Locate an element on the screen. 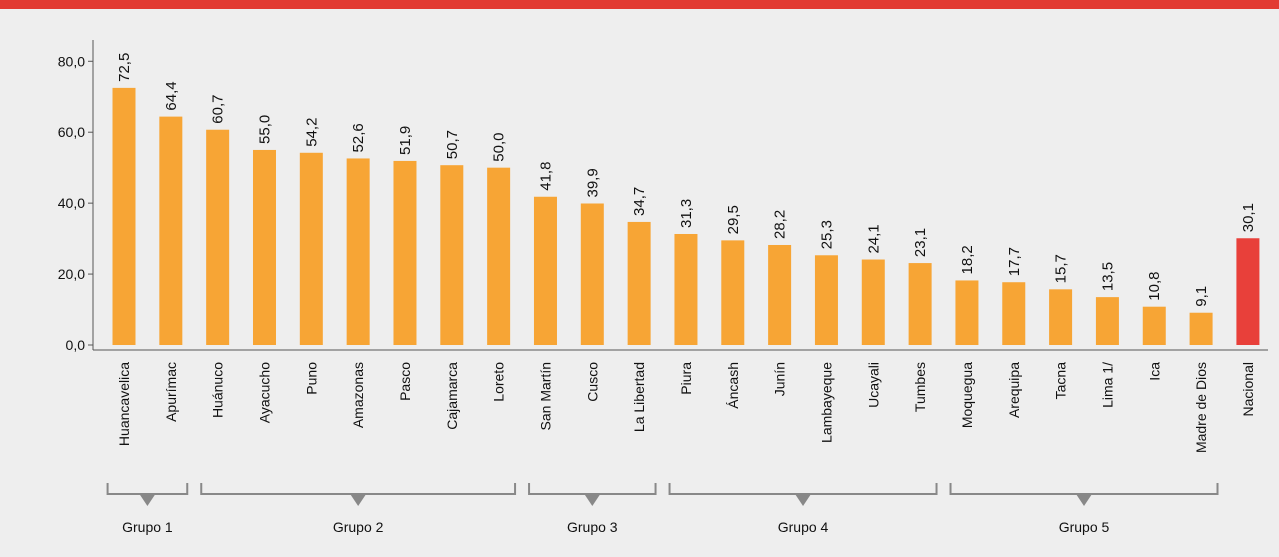 Image resolution: width=1279 pixels, height=557 pixels. value-label: 18,2 is located at coordinates (967, 259).